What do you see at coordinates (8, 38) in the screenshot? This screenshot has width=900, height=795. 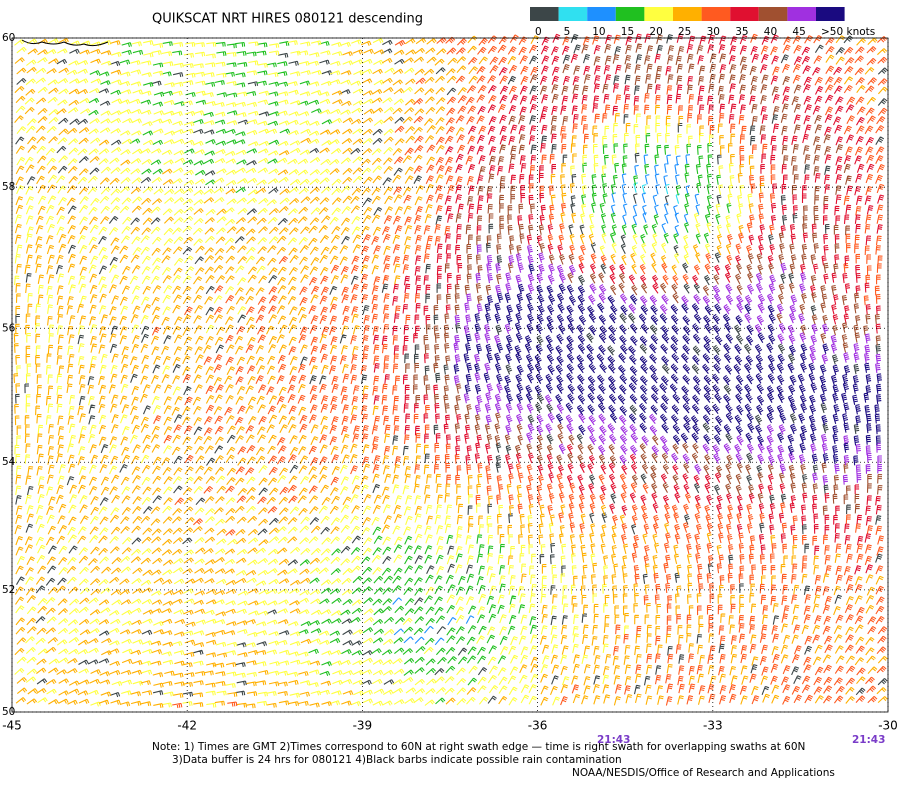 I see `lat-tick-label: 60` at bounding box center [8, 38].